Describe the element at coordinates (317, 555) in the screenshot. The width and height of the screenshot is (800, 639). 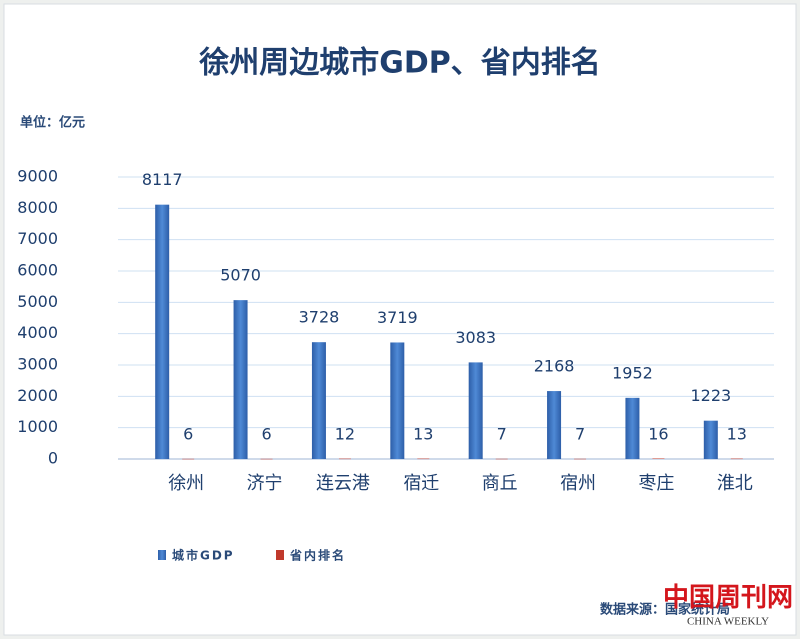
I see `legend-label: 省内排名` at that location.